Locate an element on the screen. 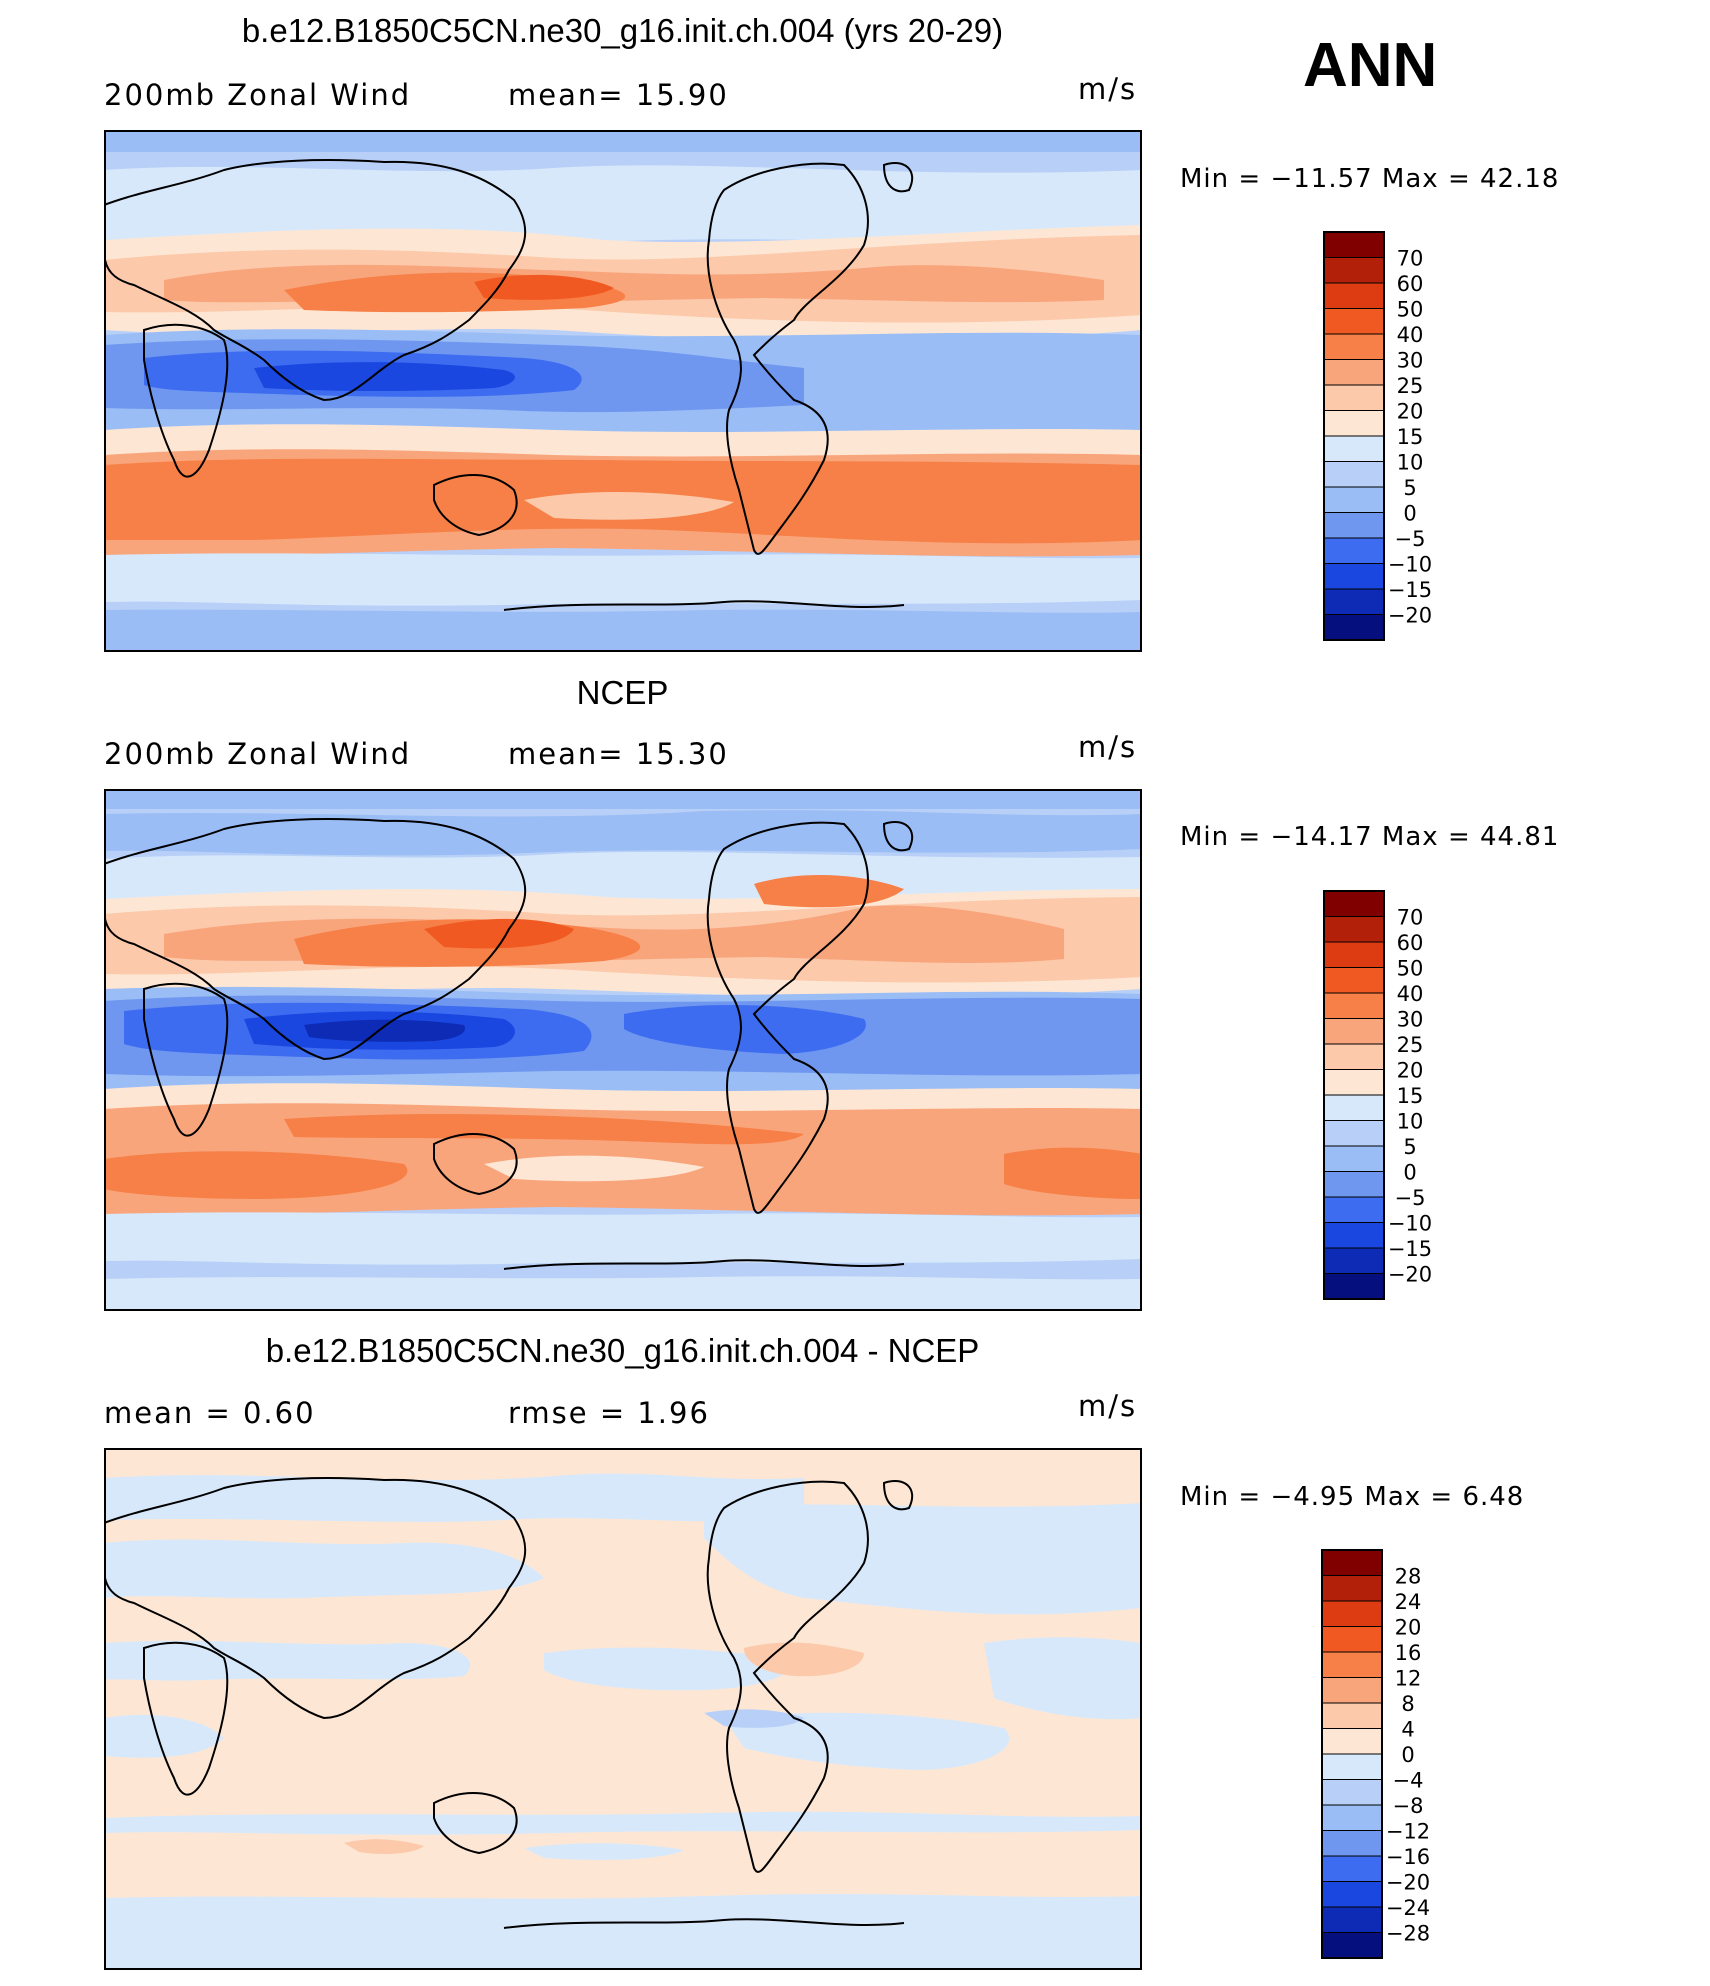 This screenshot has height=1986, width=1710. colorbar-tick-label: 24 is located at coordinates (1408, 1602).